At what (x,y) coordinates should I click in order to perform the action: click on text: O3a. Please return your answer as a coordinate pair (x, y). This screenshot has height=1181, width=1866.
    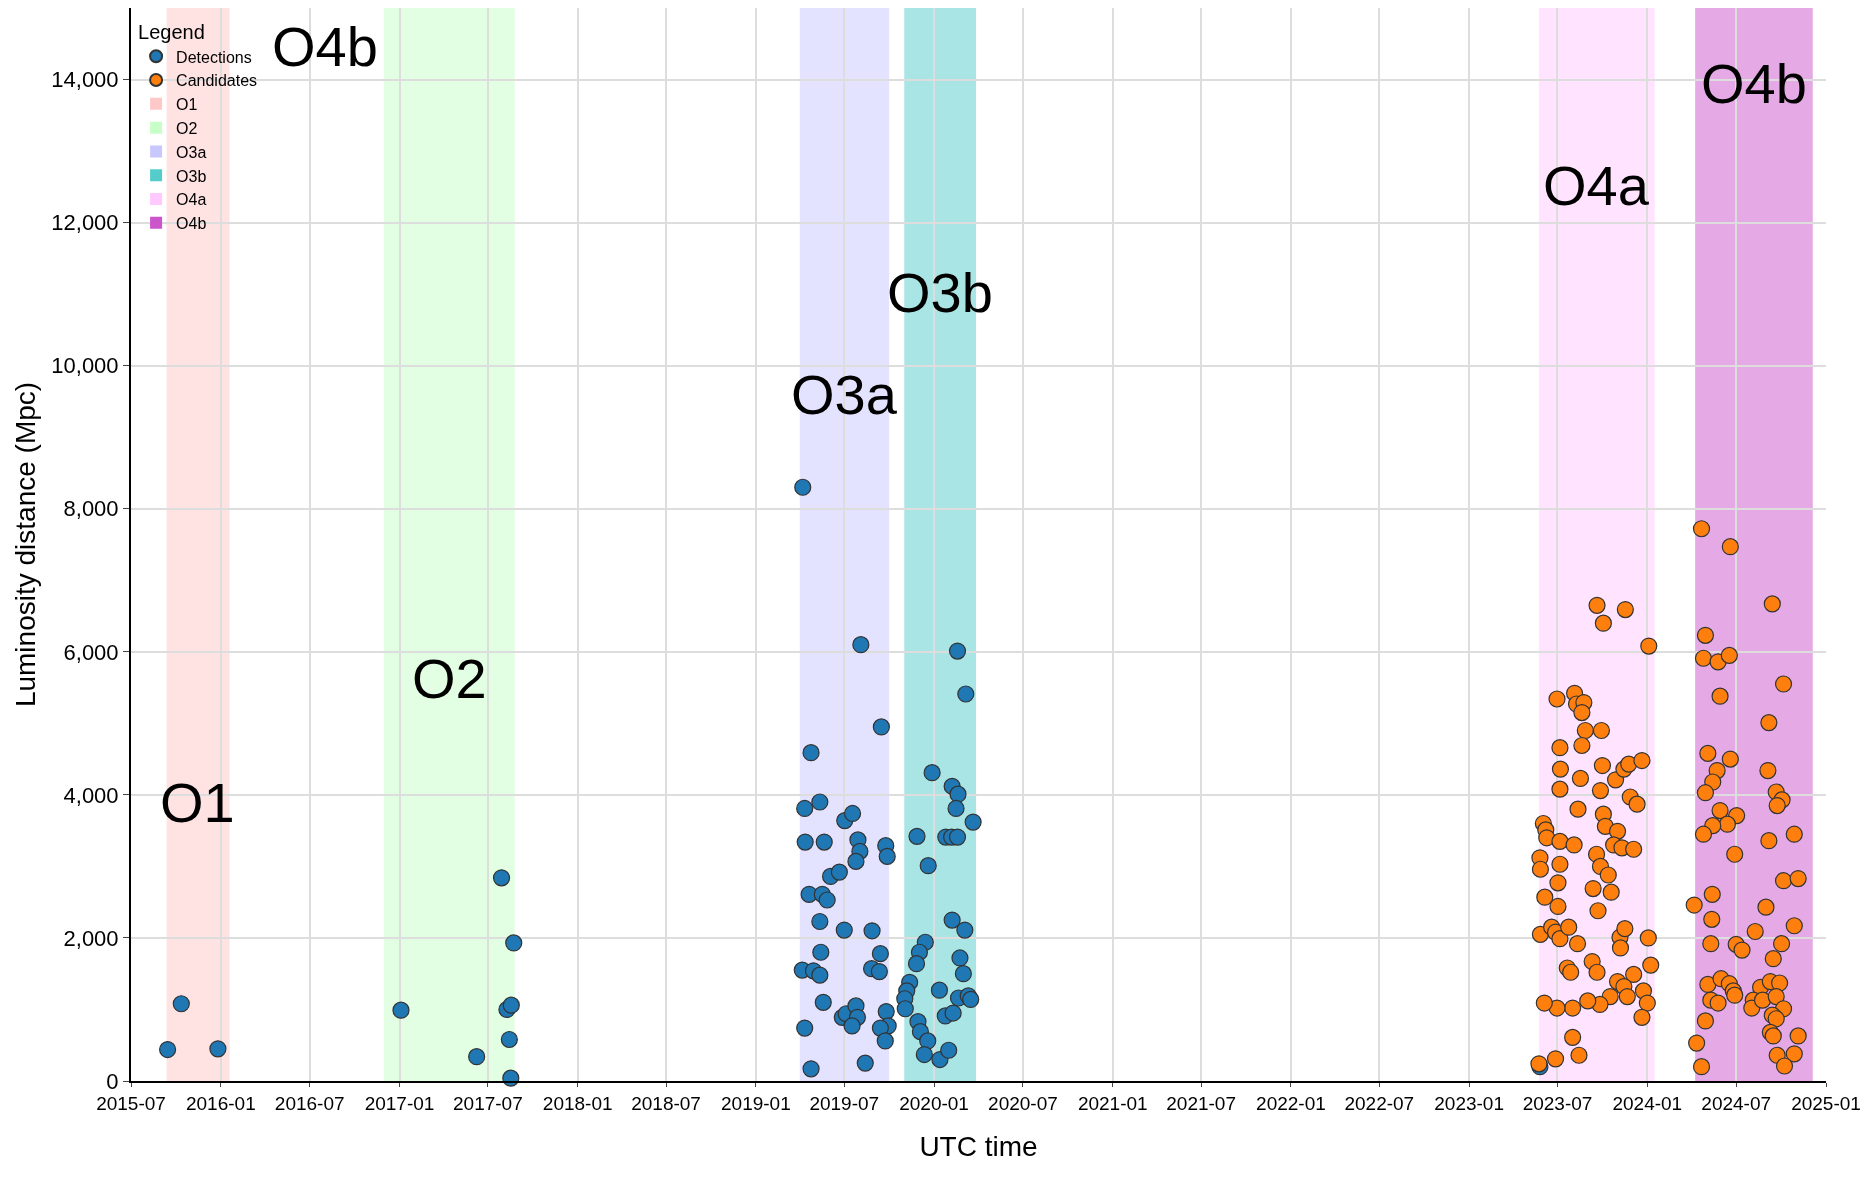
    Looking at the image, I should click on (191, 152).